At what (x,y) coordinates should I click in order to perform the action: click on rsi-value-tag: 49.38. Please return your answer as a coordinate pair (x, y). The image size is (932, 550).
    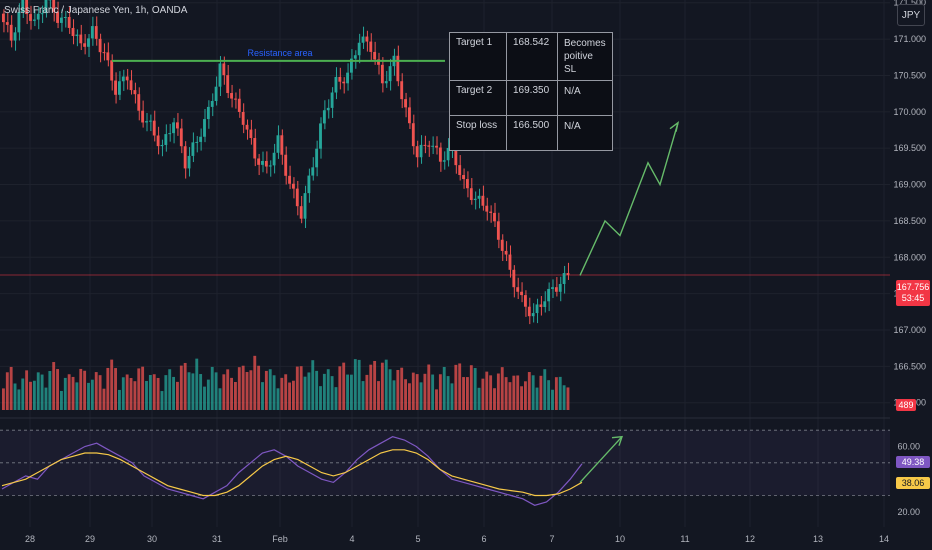
    Looking at the image, I should click on (913, 462).